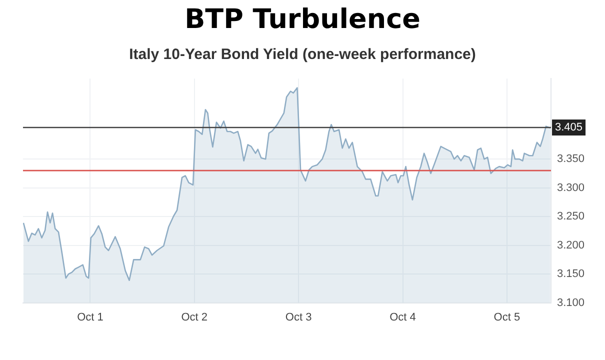 The height and width of the screenshot is (360, 605). I want to click on y-tick-label: 3.100, so click(571, 302).